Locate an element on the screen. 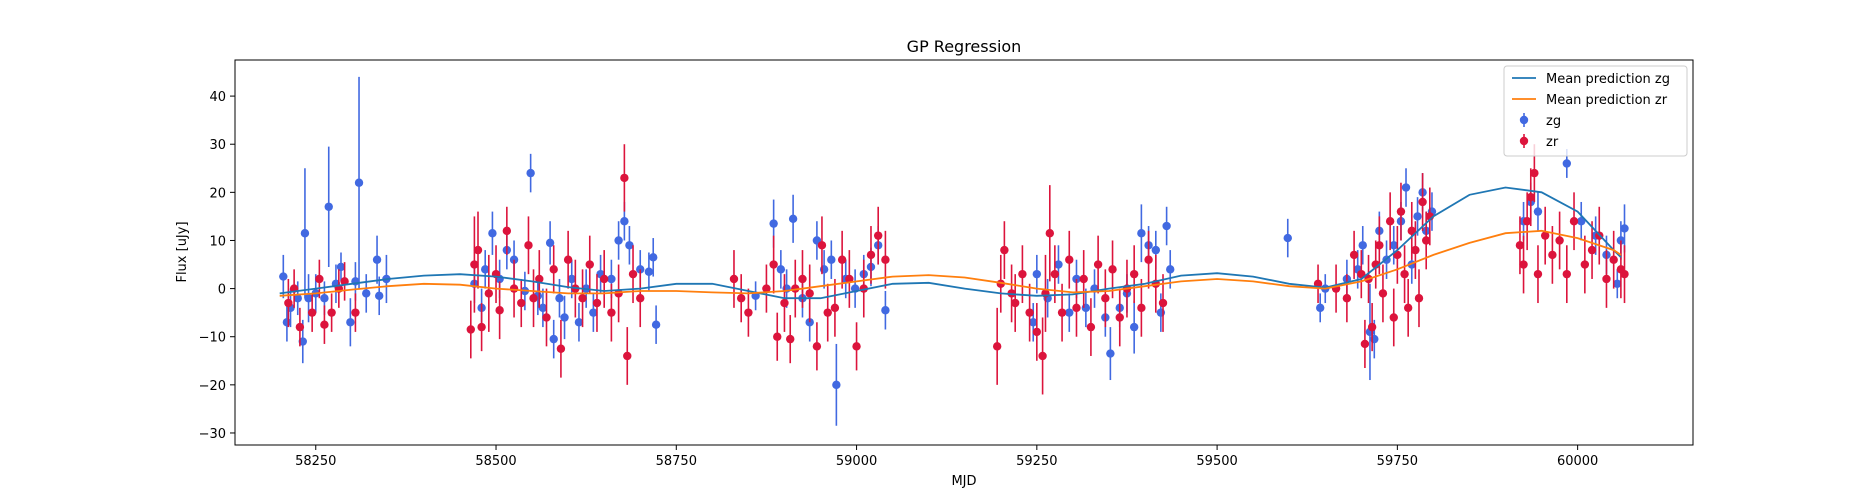 This screenshot has width=1875, height=500. y-tick-label: 10 is located at coordinates (217, 241).